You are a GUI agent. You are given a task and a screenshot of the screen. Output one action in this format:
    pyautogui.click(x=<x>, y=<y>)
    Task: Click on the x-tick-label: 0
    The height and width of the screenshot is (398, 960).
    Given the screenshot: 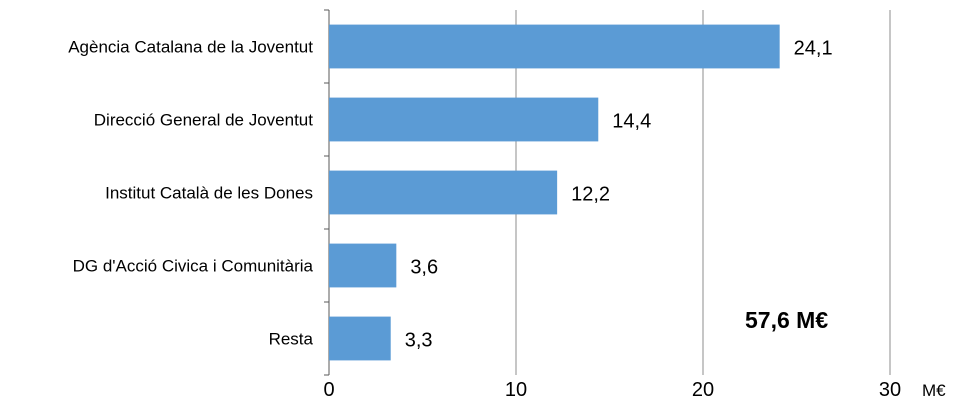 What is the action you would take?
    pyautogui.click(x=328, y=388)
    